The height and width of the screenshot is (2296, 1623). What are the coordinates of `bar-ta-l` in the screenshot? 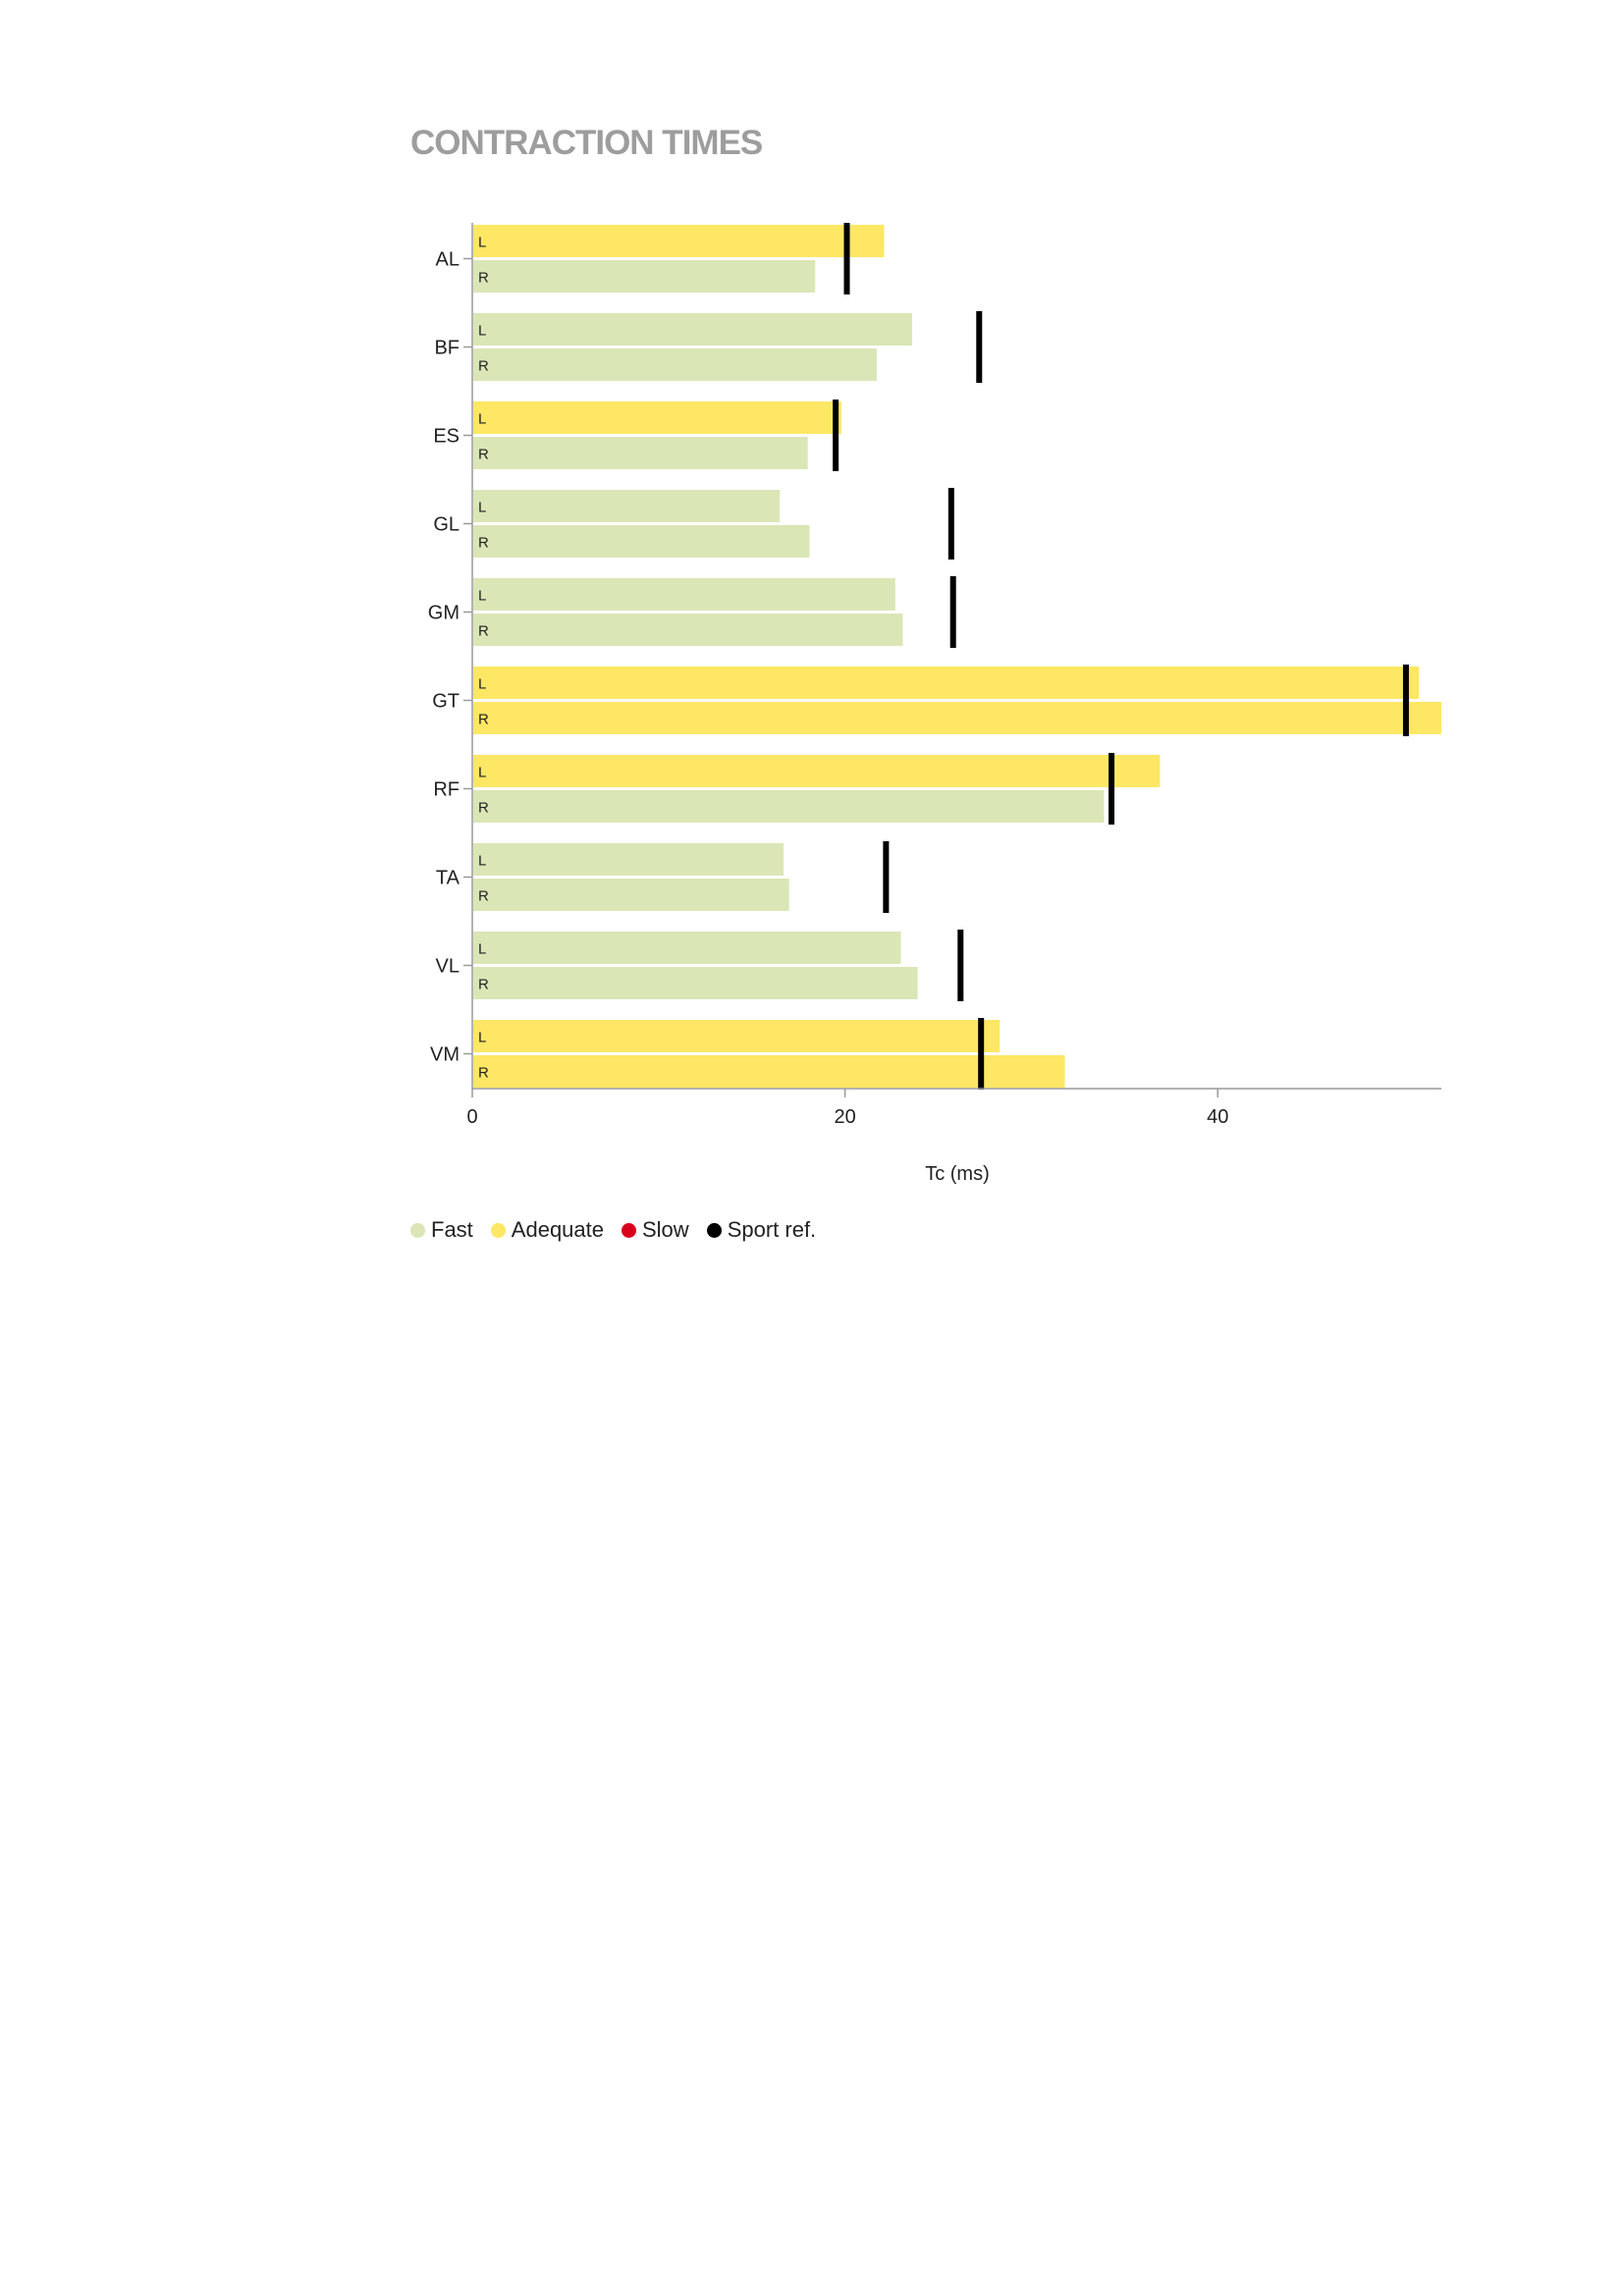 It's located at (628, 860).